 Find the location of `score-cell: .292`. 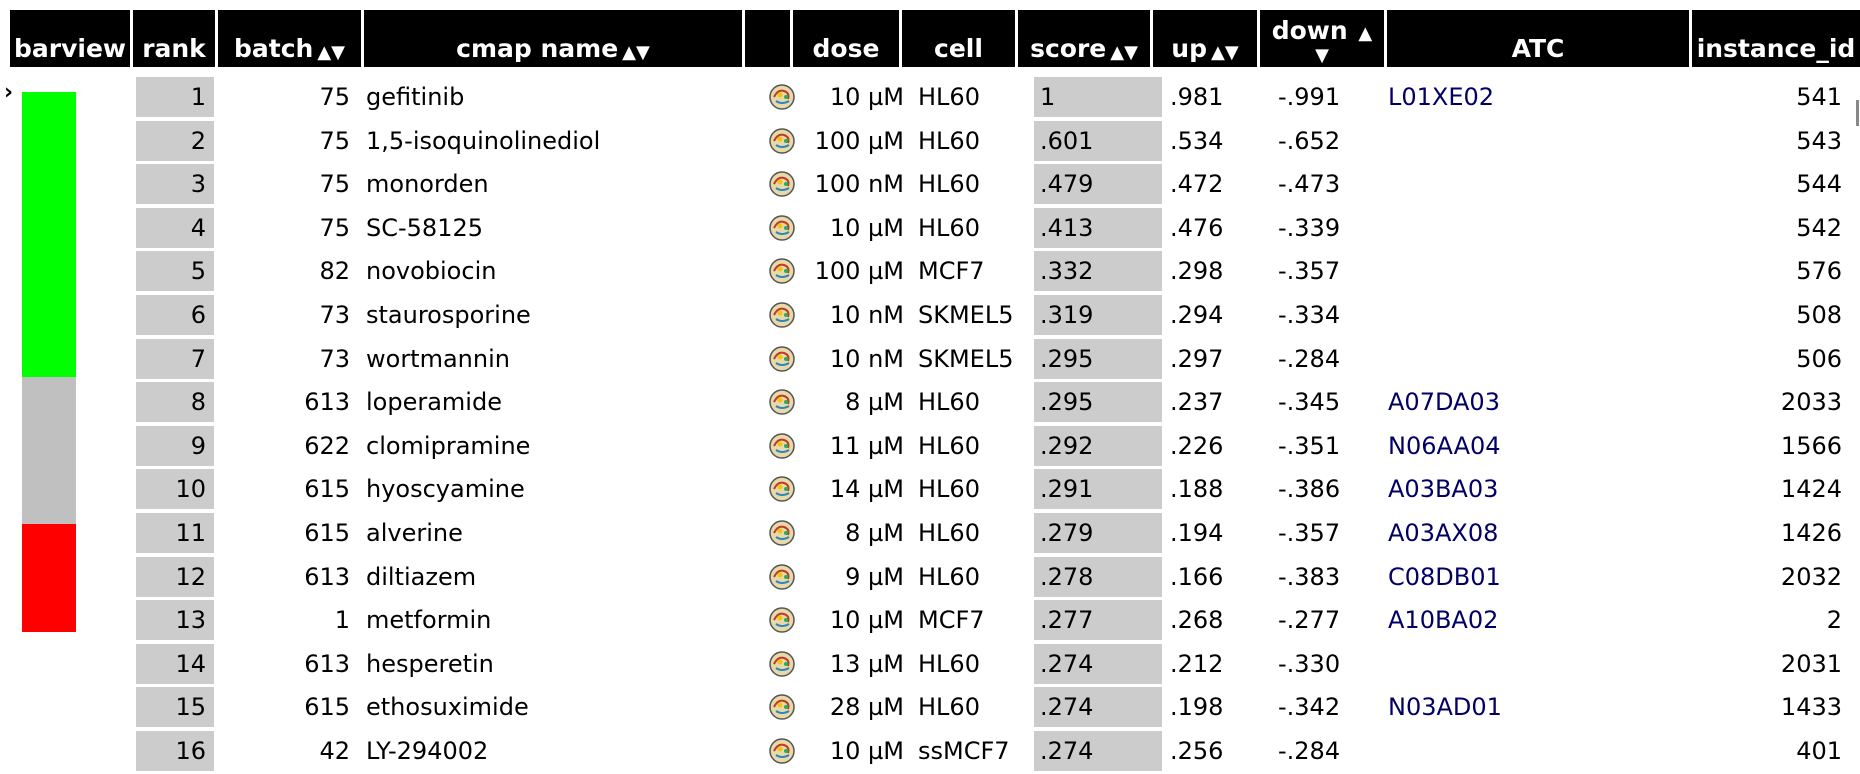

score-cell: .292 is located at coordinates (1098, 445).